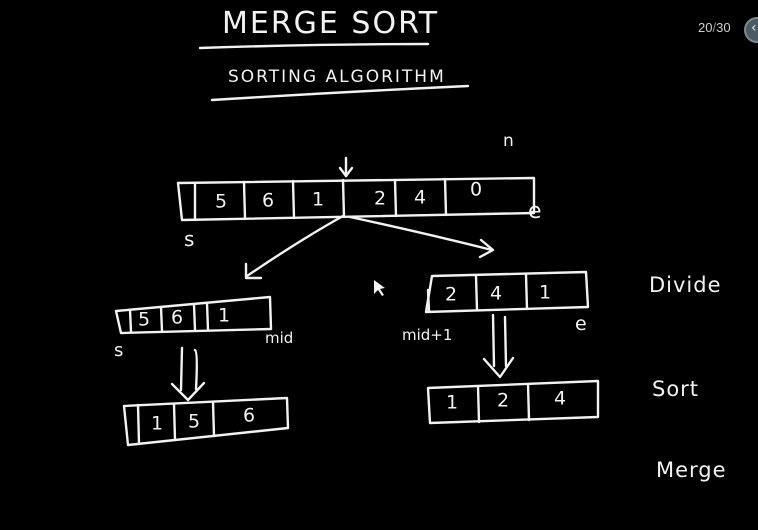 The height and width of the screenshot is (530, 758). What do you see at coordinates (420, 198) in the screenshot?
I see `main-array-cell: 4` at bounding box center [420, 198].